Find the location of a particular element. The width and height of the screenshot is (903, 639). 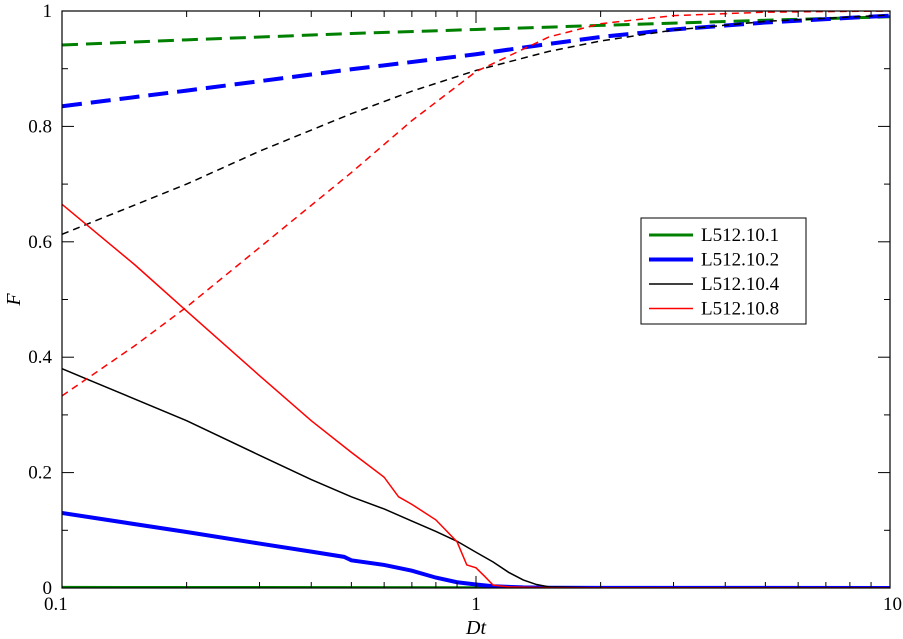

y-tick-label: 0.8 is located at coordinates (40, 126).